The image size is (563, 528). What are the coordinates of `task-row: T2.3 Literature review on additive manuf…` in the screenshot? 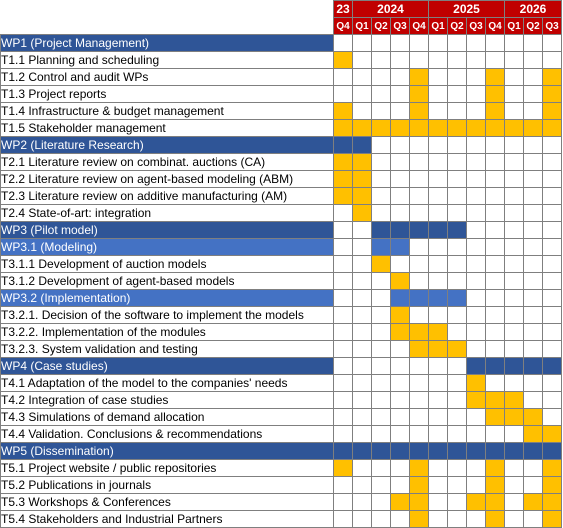 It's located at (281, 196).